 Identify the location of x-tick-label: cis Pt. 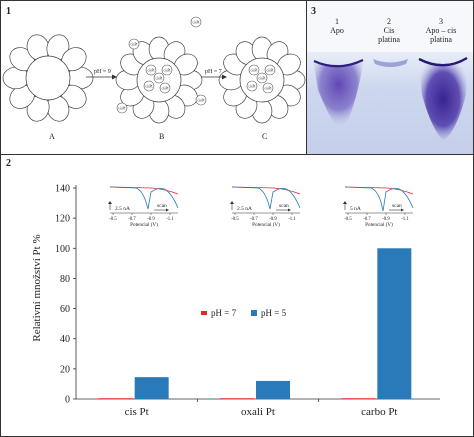
(137, 412).